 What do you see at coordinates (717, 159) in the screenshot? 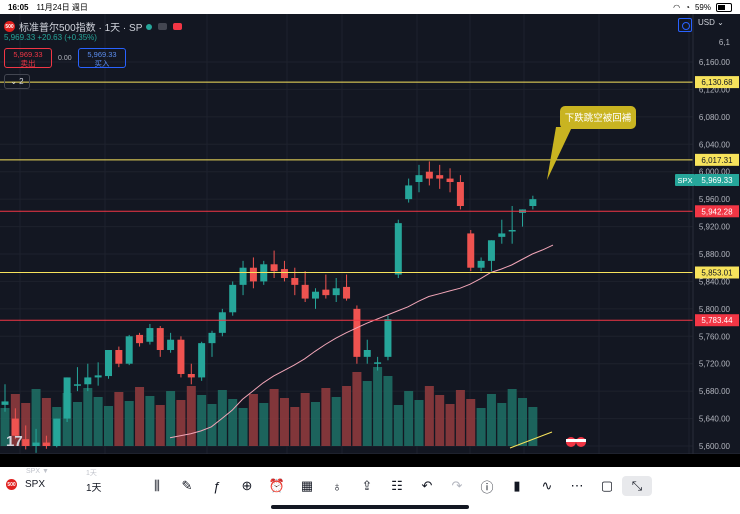
I see `line-price-badge` at bounding box center [717, 159].